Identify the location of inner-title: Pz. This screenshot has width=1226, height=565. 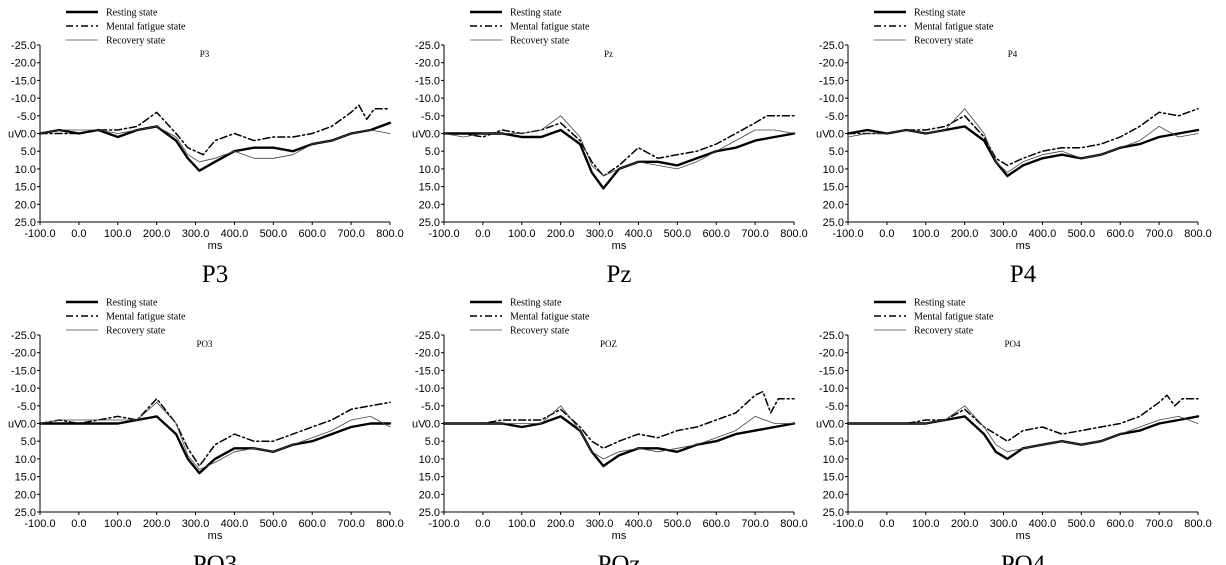
(608, 54).